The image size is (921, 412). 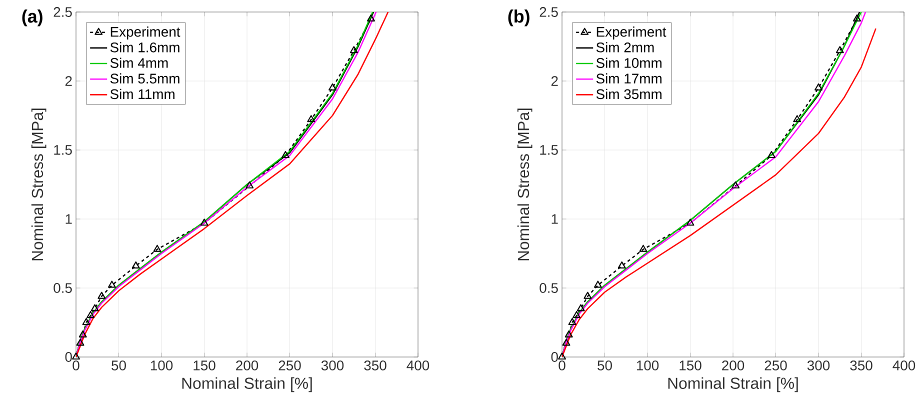 What do you see at coordinates (519, 18) in the screenshot?
I see `chart-title: (b)` at bounding box center [519, 18].